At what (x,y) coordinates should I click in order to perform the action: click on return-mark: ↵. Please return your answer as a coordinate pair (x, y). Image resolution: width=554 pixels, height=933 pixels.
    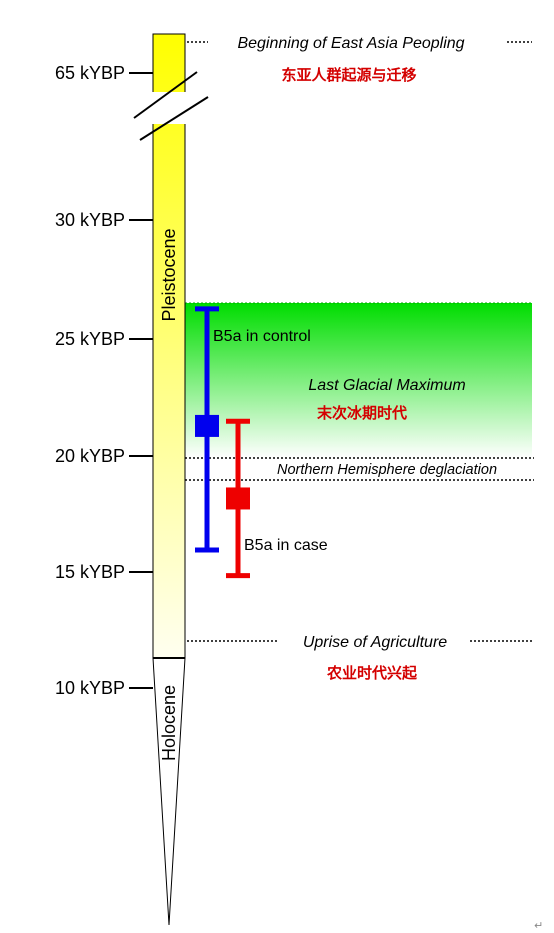
    Looking at the image, I should click on (538, 925).